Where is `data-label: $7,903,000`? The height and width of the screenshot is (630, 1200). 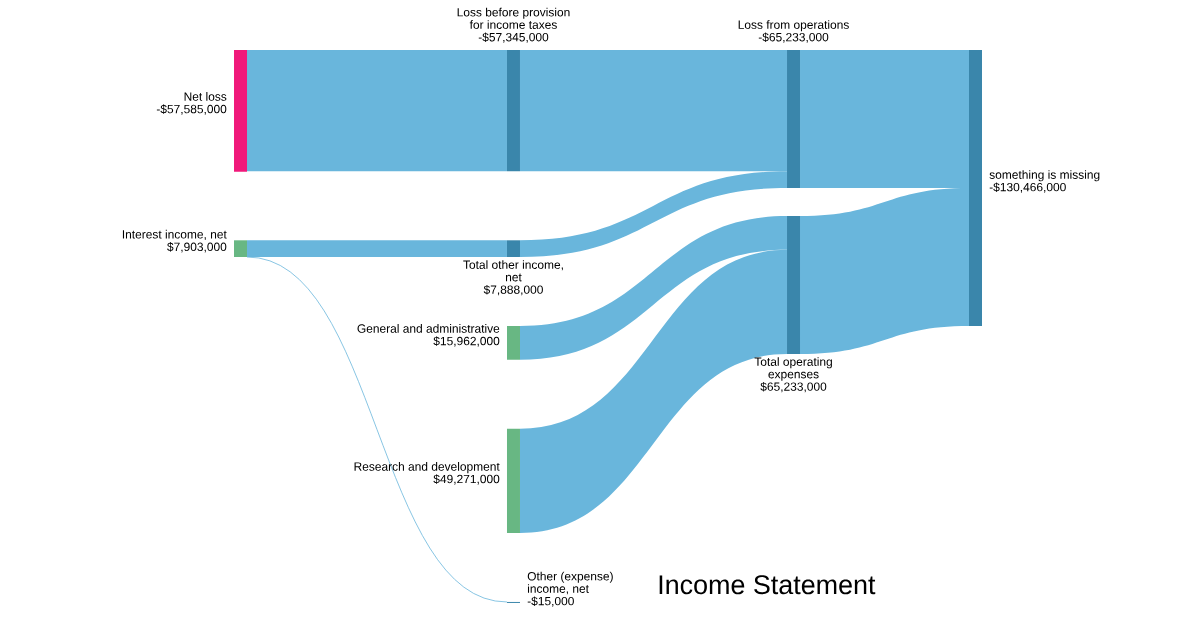 data-label: $7,903,000 is located at coordinates (197, 247).